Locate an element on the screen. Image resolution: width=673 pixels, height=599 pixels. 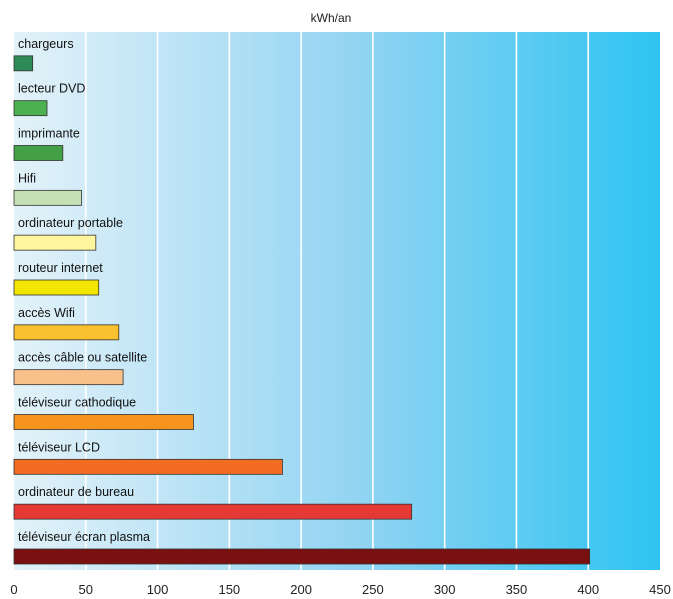
bar-label: téléviseur écran plasma is located at coordinates (84, 537).